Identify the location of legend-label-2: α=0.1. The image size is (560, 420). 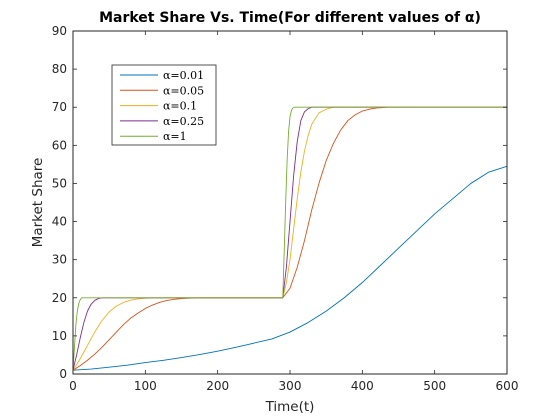
(180, 106).